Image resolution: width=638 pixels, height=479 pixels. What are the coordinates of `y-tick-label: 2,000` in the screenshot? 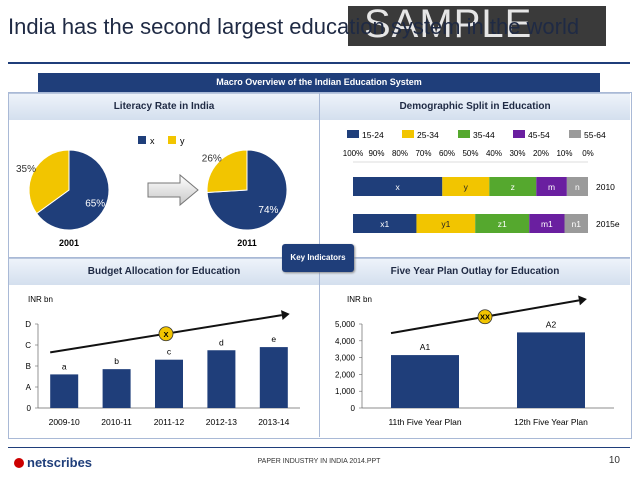 It's located at (345, 374).